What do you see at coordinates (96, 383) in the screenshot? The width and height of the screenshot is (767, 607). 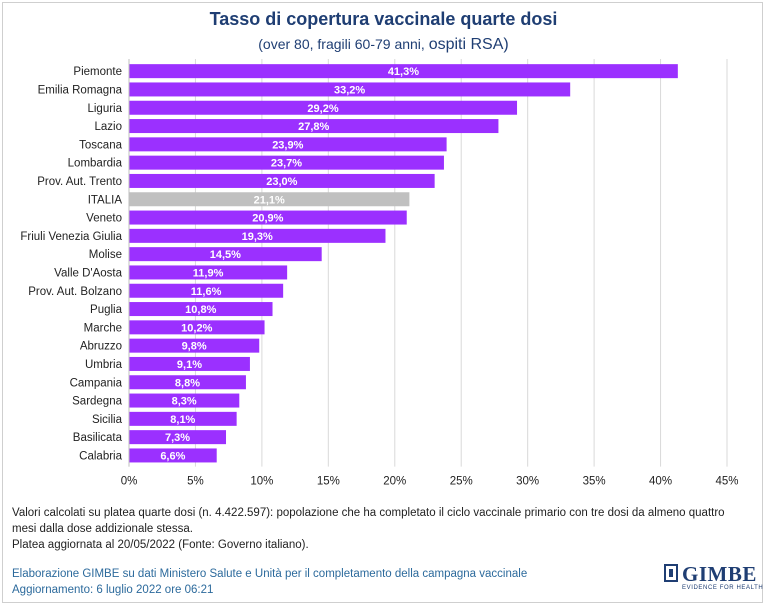 I see `category-label: Campania` at bounding box center [96, 383].